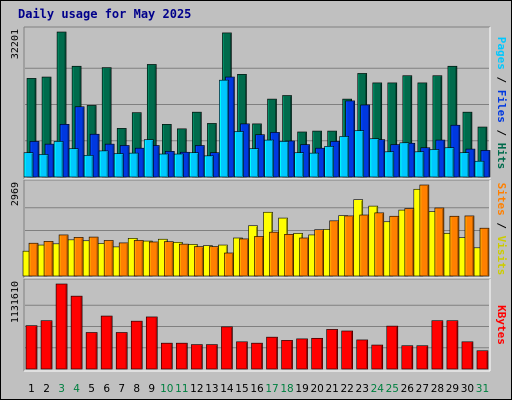 This screenshot has width=512, height=400. Describe the element at coordinates (79, 142) in the screenshot. I see `files-bar` at that location.